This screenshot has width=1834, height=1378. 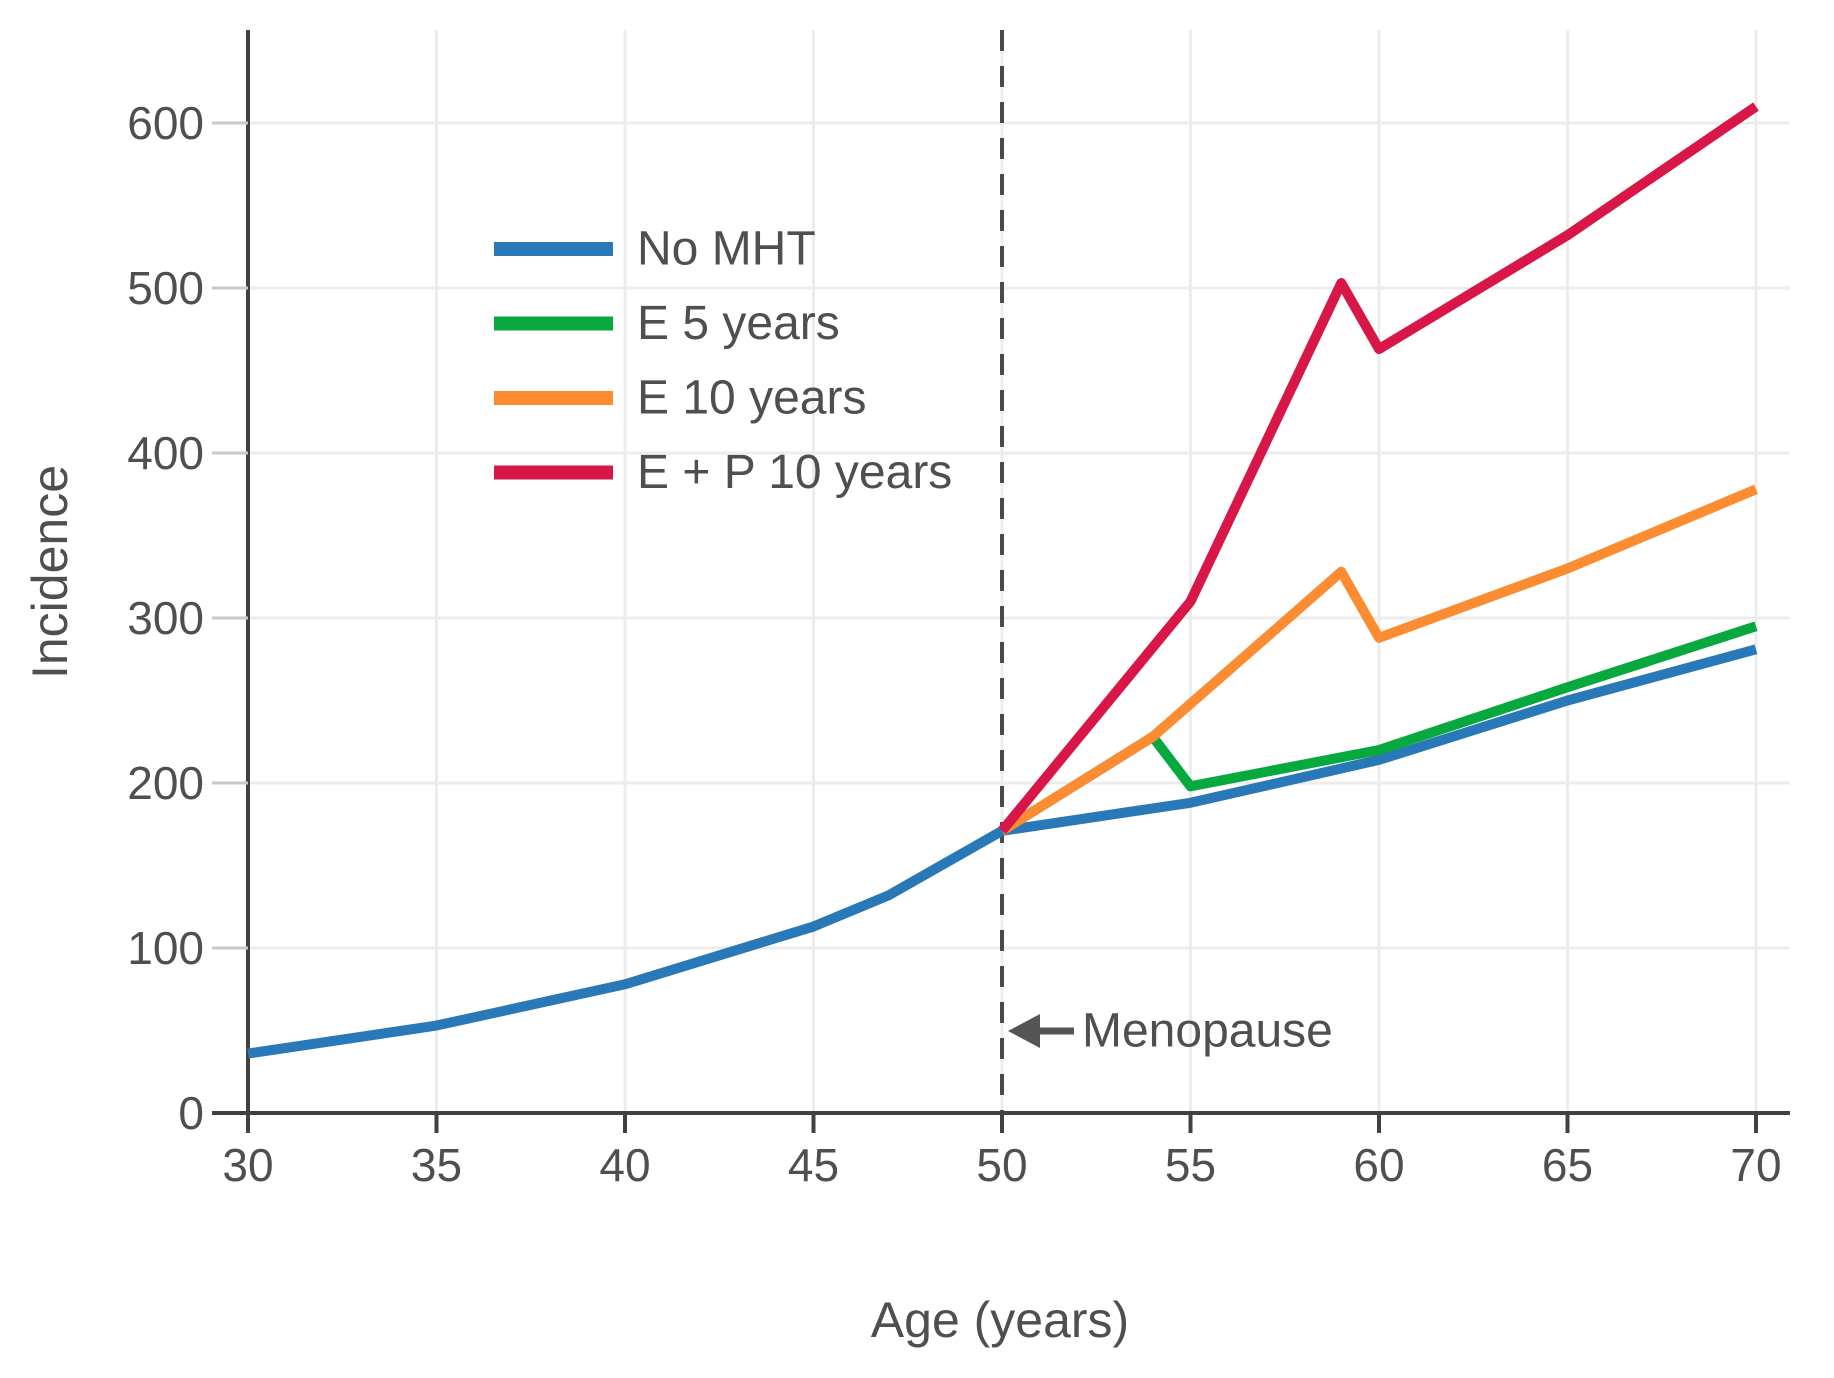 I want to click on legend-item: E + P 10 years, so click(x=723, y=472).